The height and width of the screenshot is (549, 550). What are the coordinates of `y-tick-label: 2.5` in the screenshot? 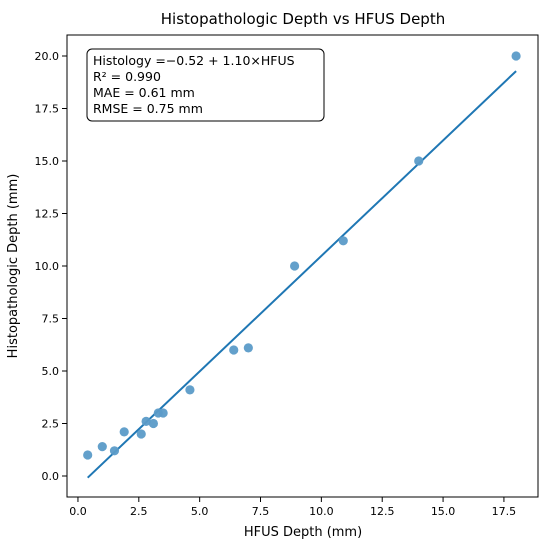 It's located at (51, 424).